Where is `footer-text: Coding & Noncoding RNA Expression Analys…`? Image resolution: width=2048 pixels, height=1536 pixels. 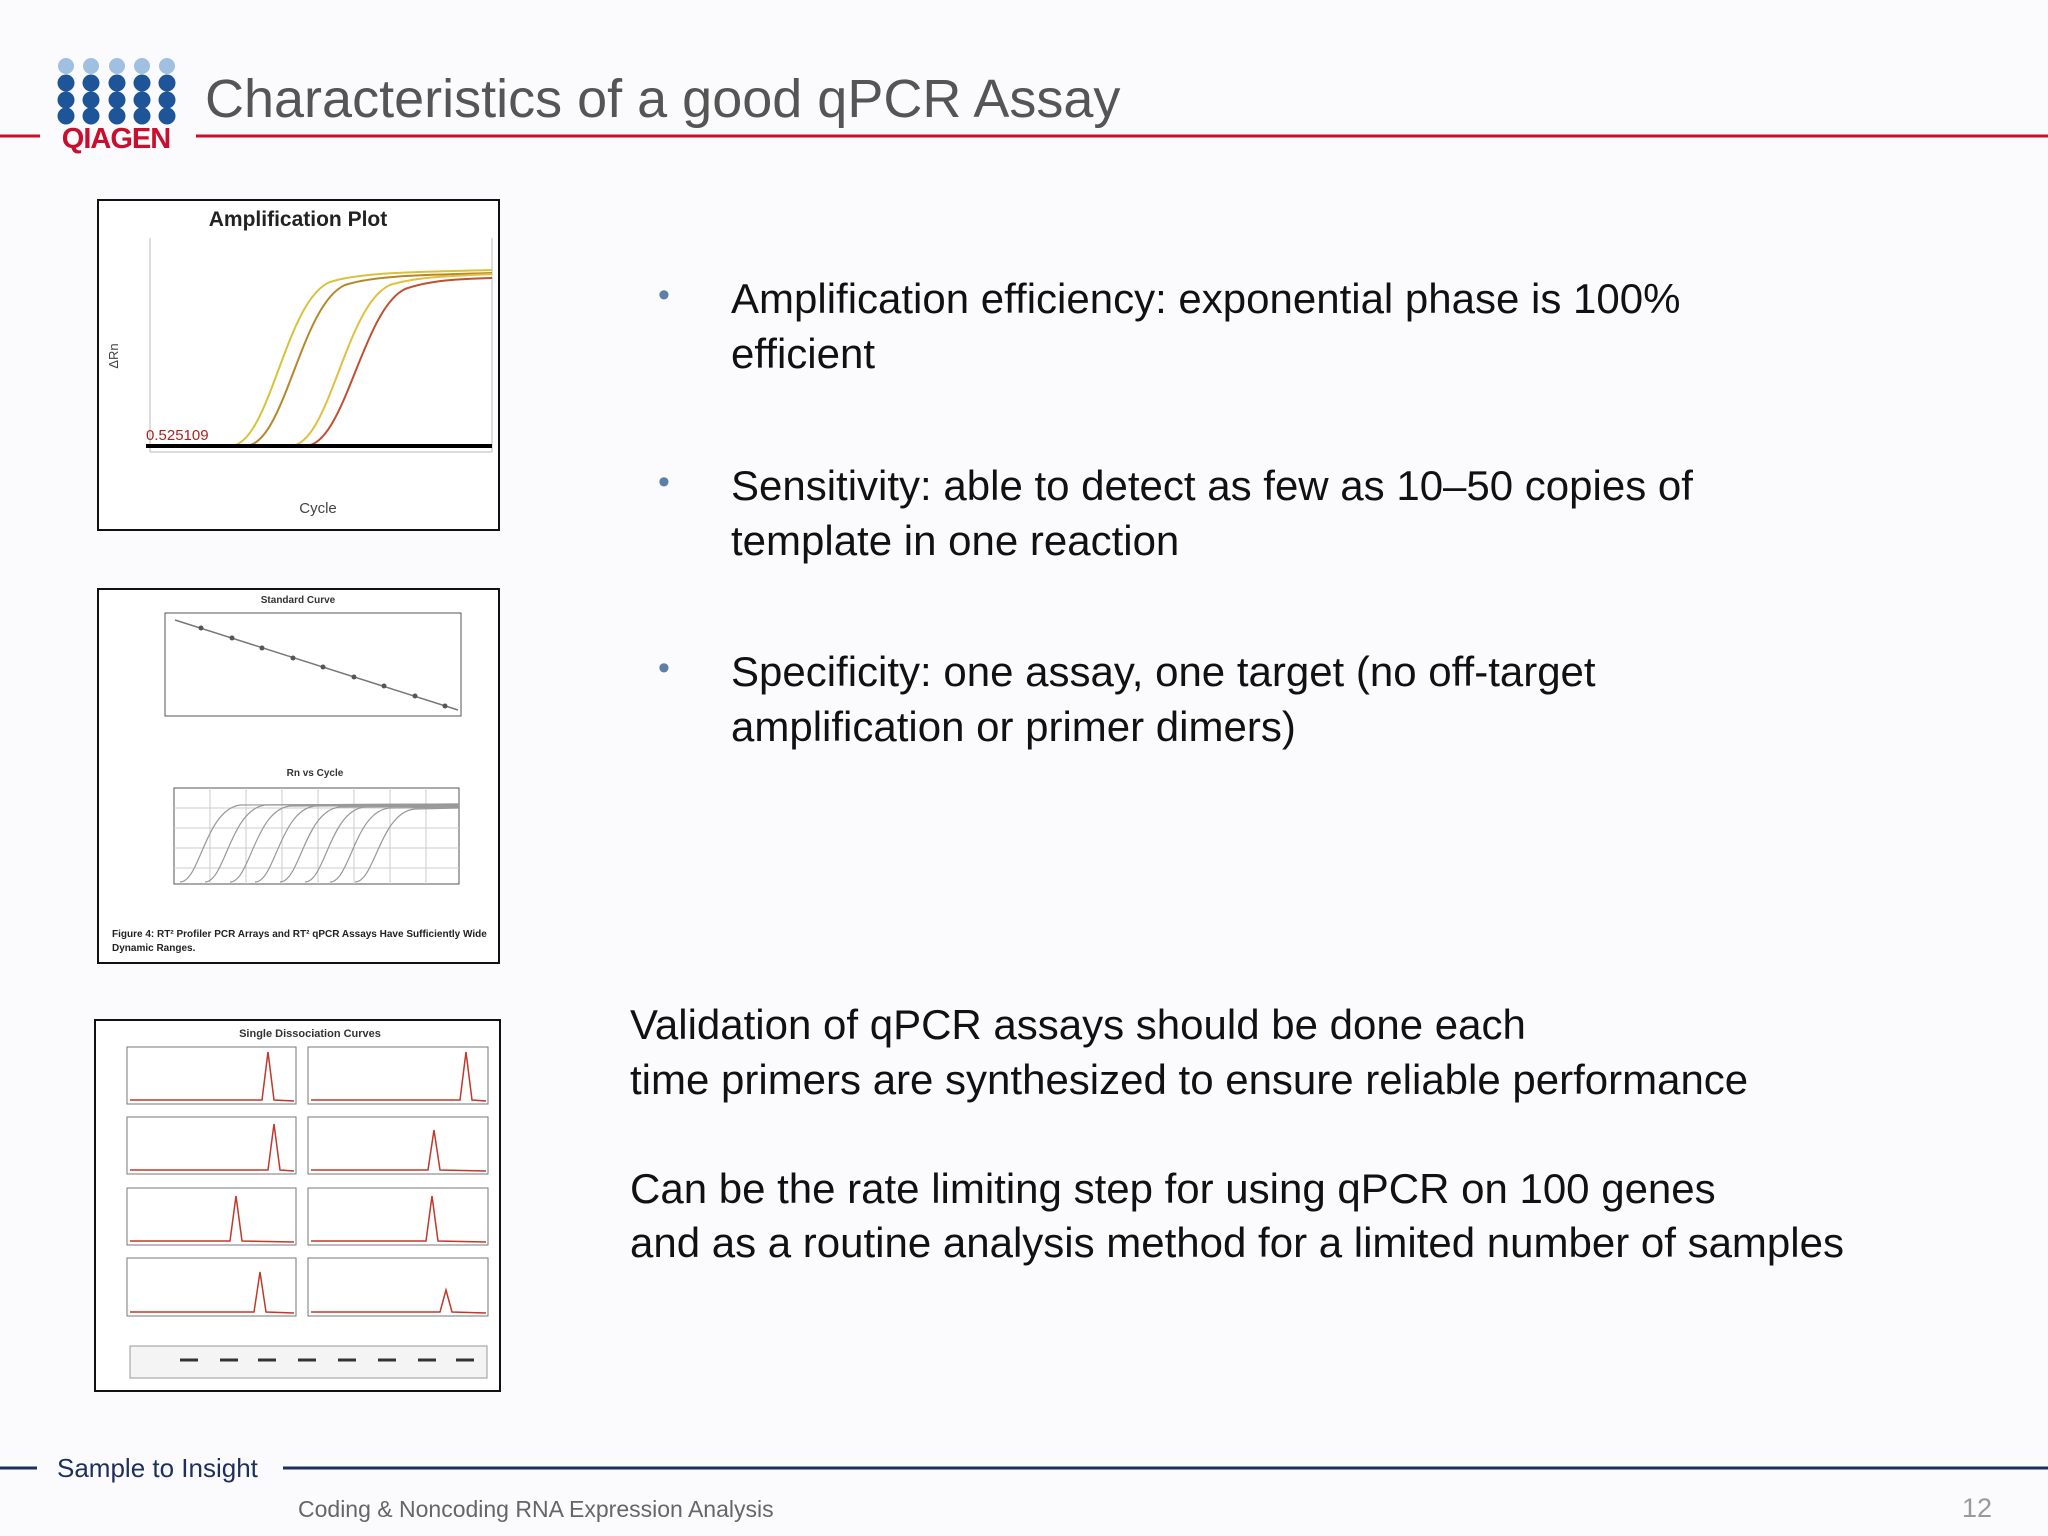 footer-text: Coding & Noncoding RNA Expression Analys… is located at coordinates (536, 1509).